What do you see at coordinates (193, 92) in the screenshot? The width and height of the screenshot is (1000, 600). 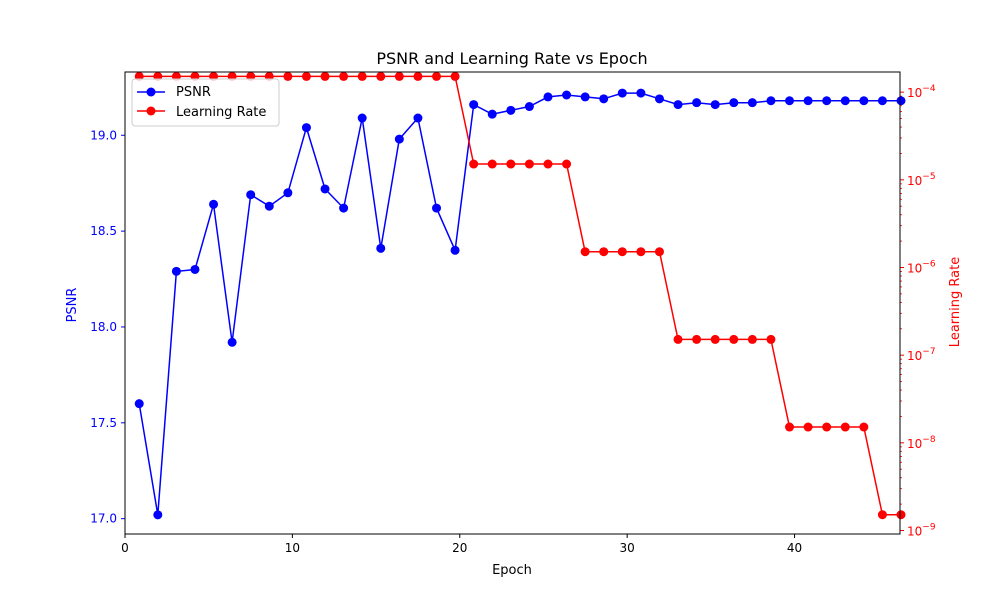 I see `legend-psnr-label: PSNR` at bounding box center [193, 92].